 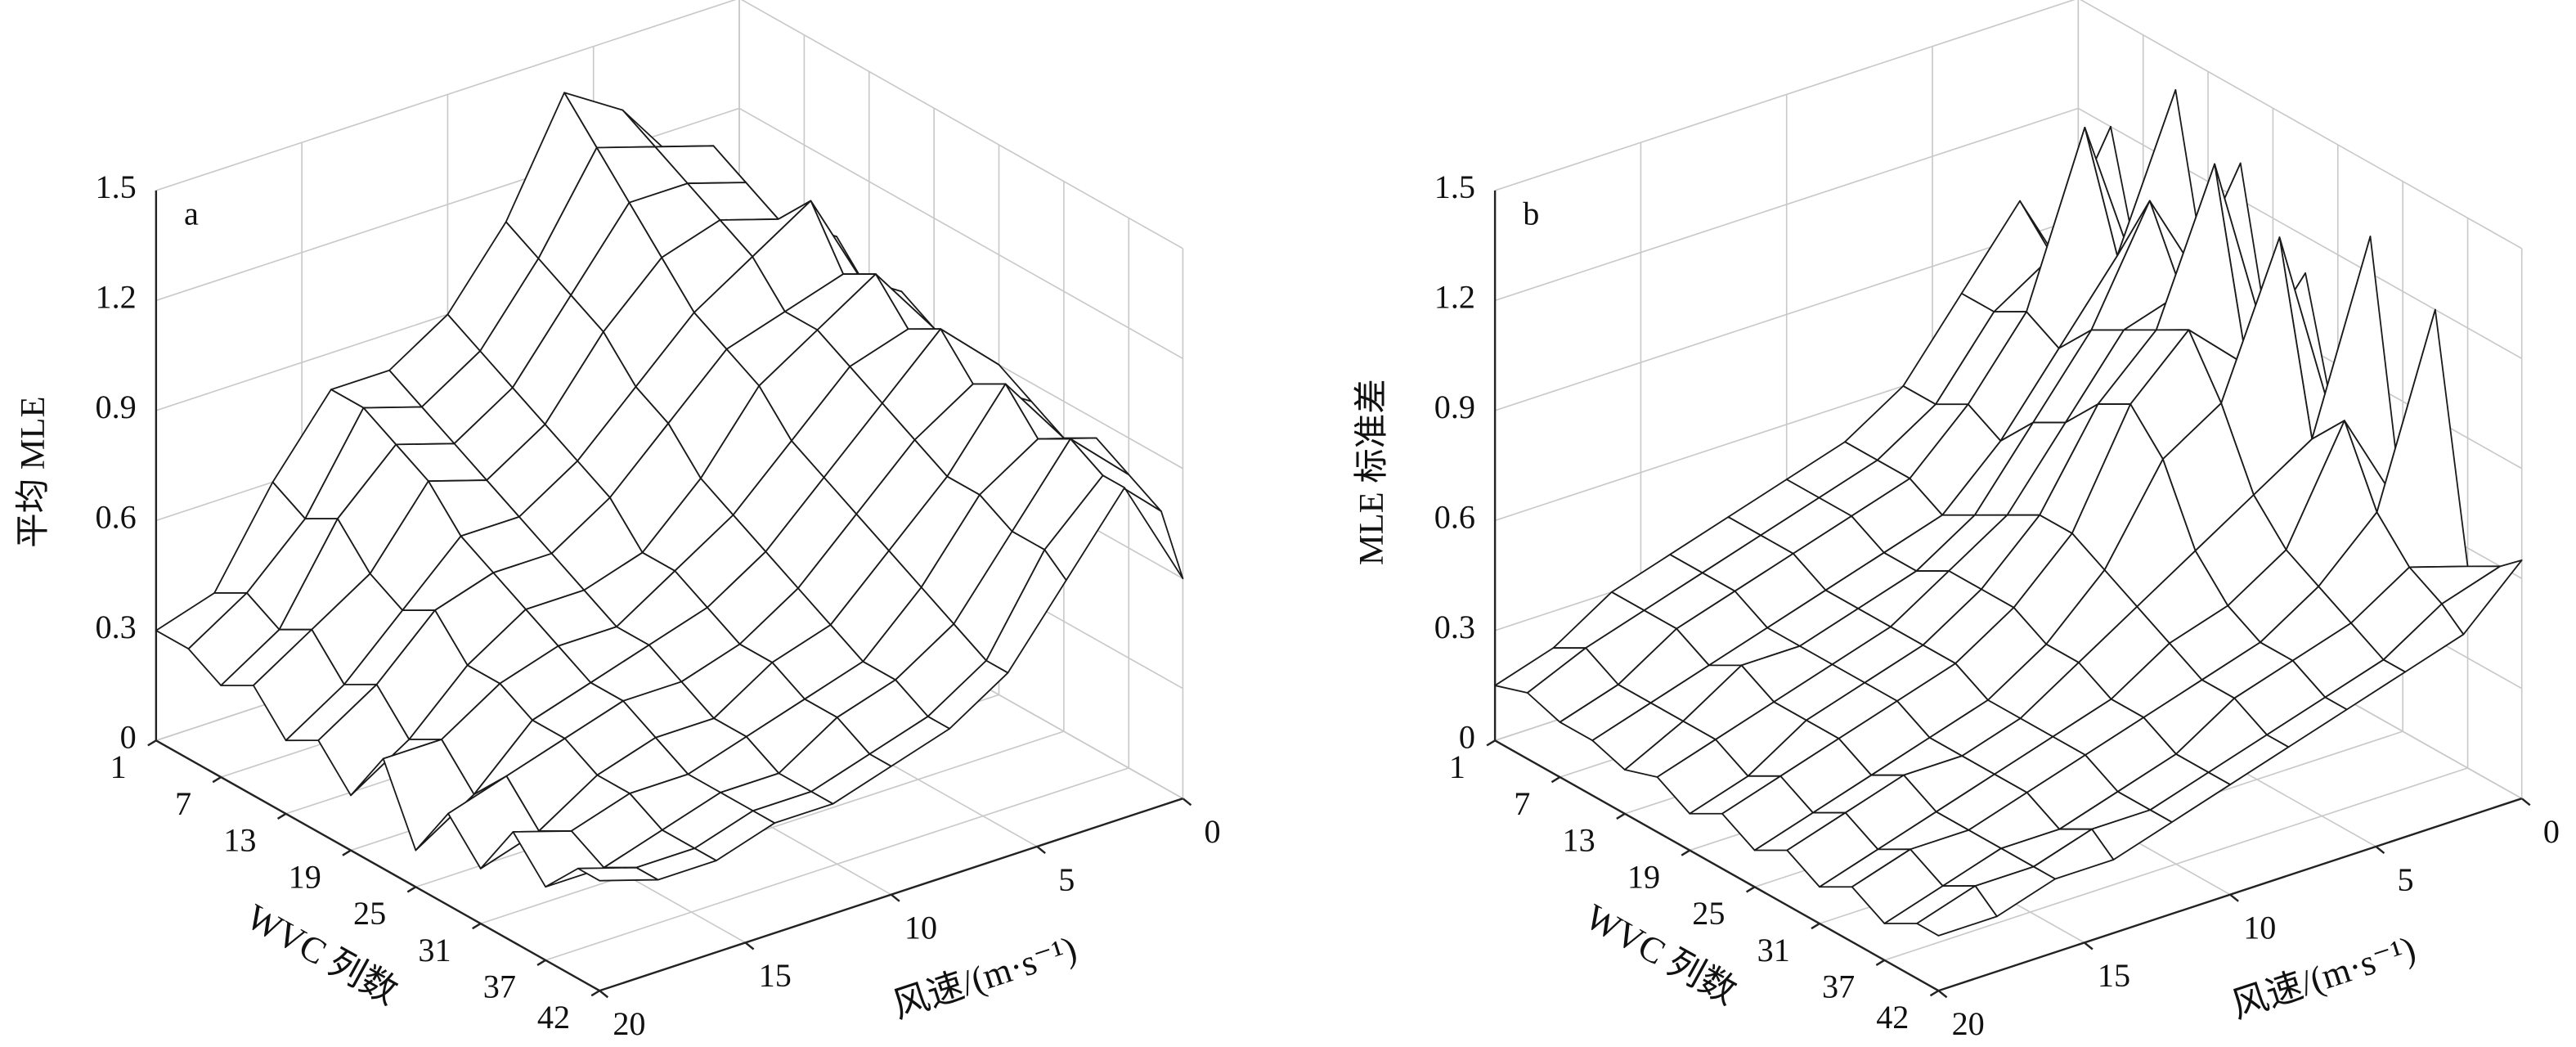 What do you see at coordinates (33, 473) in the screenshot?
I see `z-axis-label: 平均 MLE` at bounding box center [33, 473].